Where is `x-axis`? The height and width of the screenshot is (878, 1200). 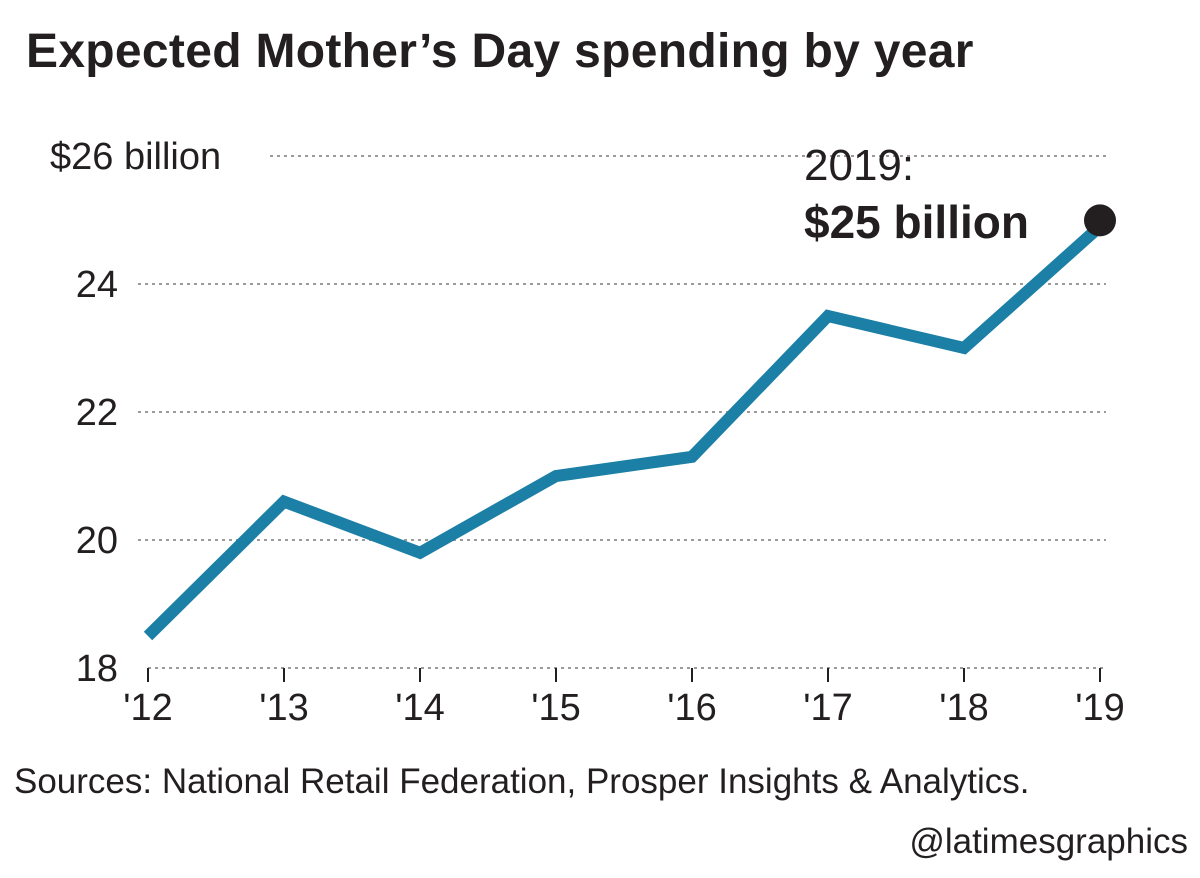
x-axis is located at coordinates (626, 674).